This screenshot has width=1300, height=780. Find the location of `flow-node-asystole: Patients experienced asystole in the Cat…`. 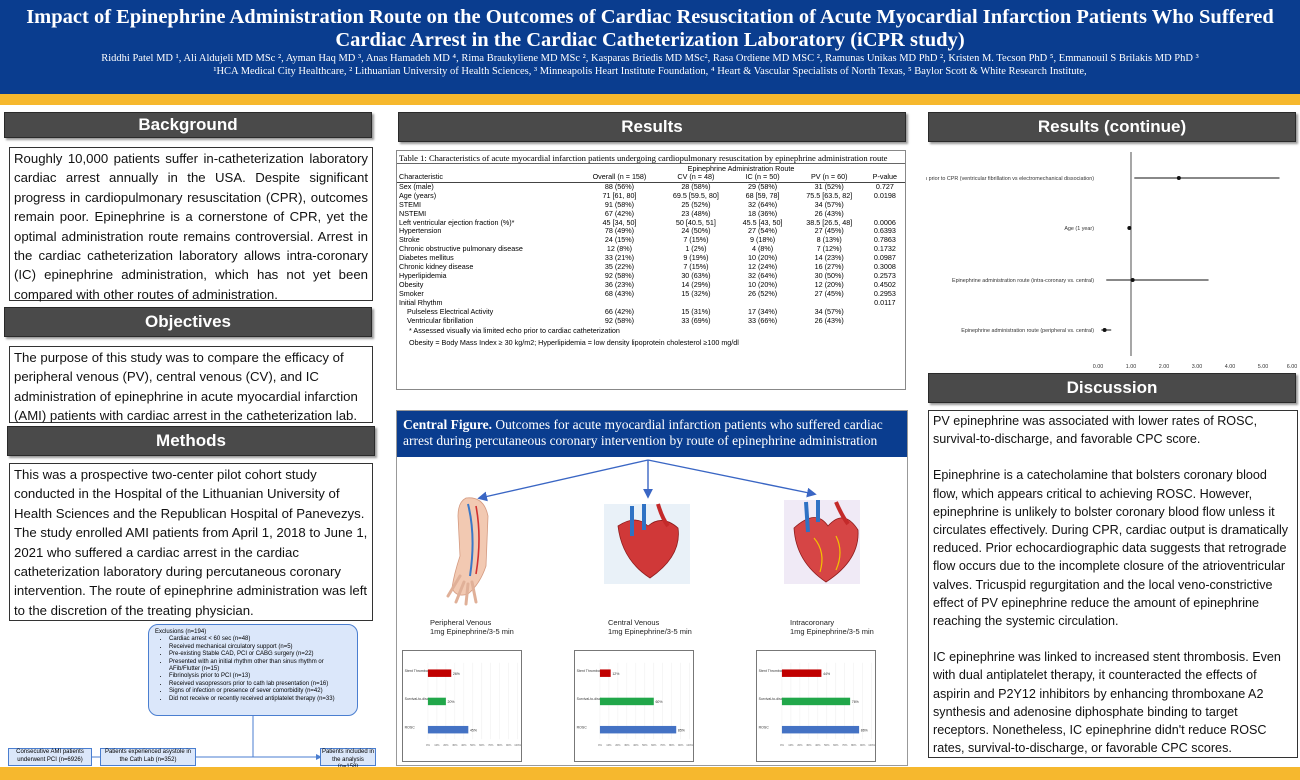

flow-node-asystole: Patients experienced asystole in the Cat… is located at coordinates (148, 757).